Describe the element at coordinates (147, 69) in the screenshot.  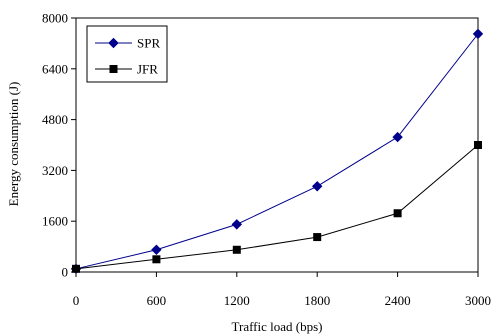
I see `legend-label: JFR` at that location.